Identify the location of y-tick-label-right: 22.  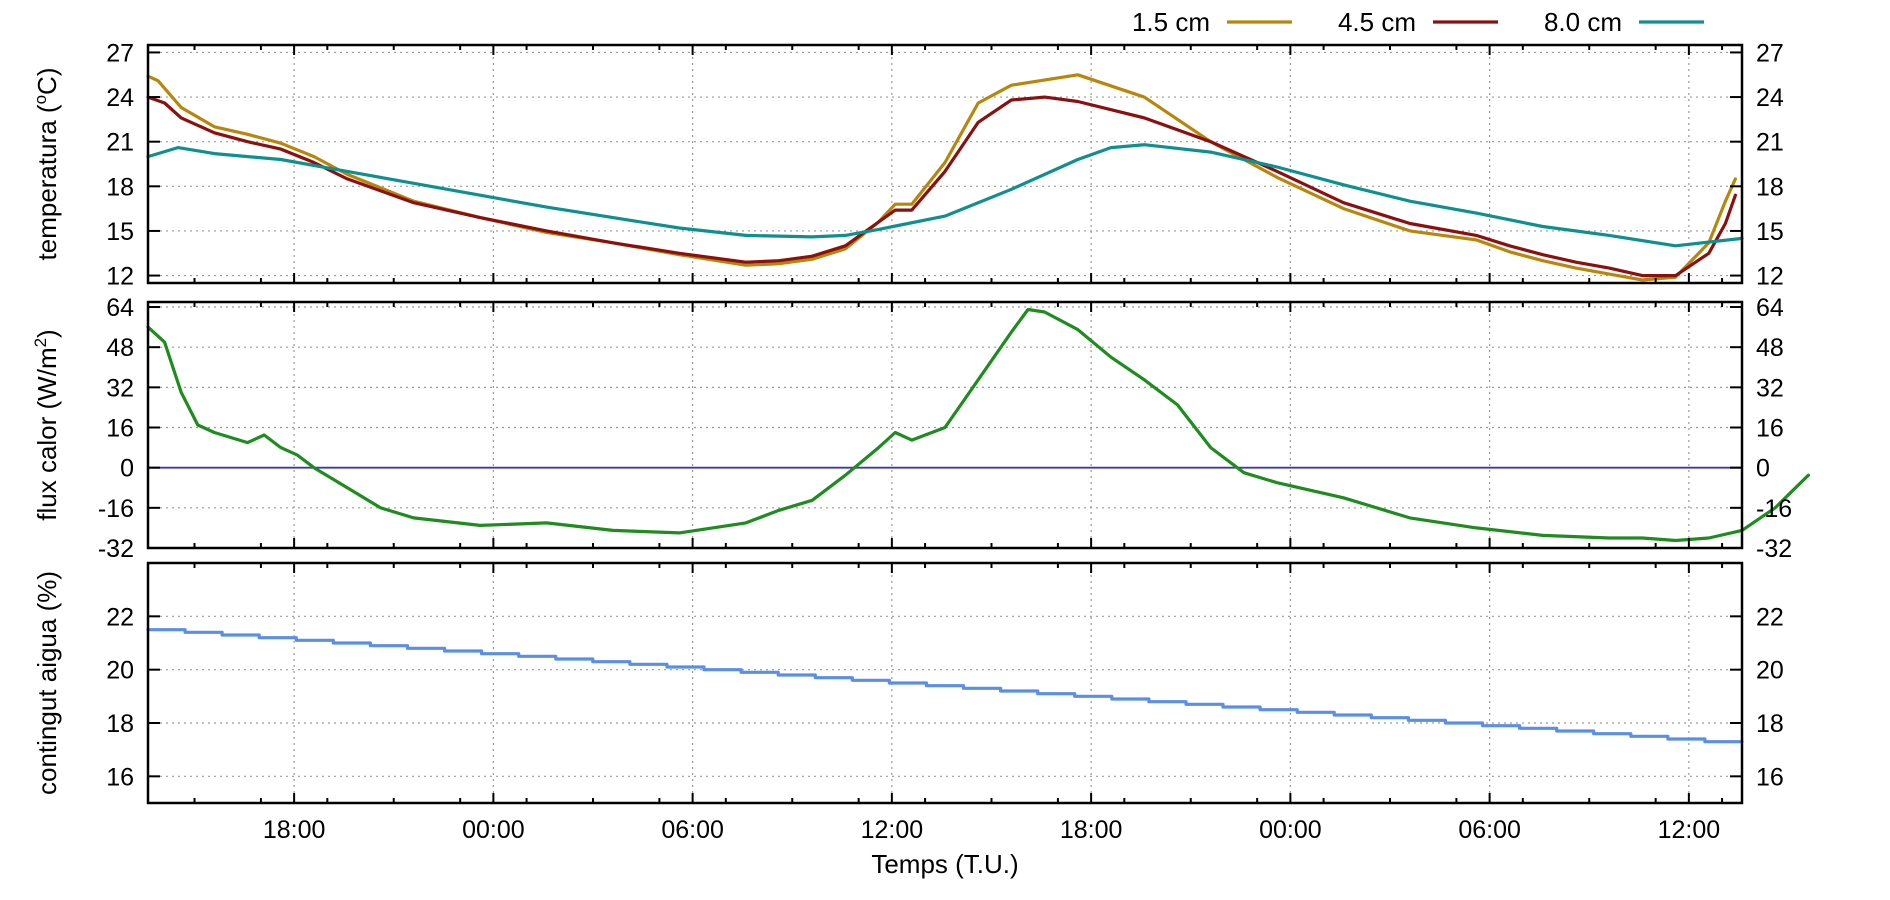
(1770, 617).